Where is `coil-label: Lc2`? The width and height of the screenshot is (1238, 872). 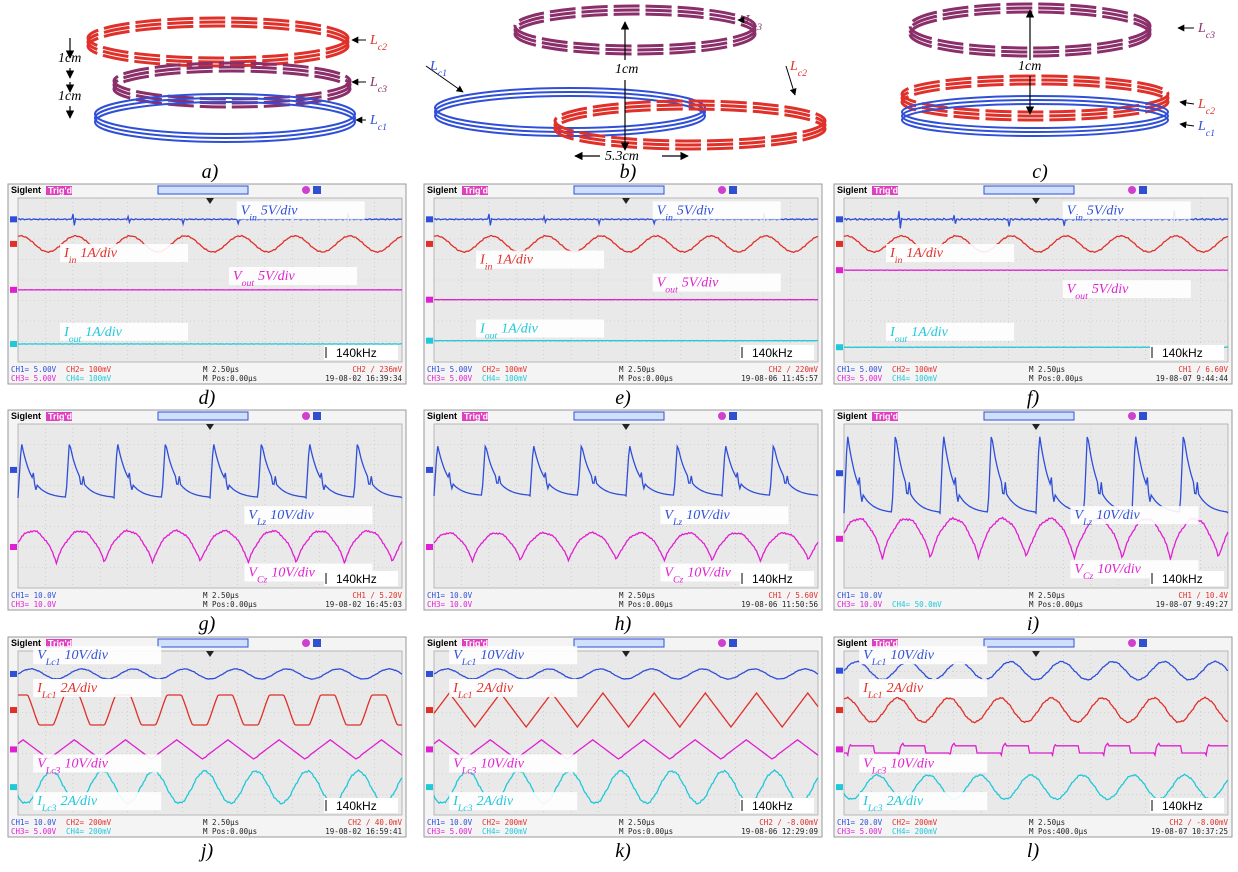 coil-label: Lc2 is located at coordinates (1206, 107).